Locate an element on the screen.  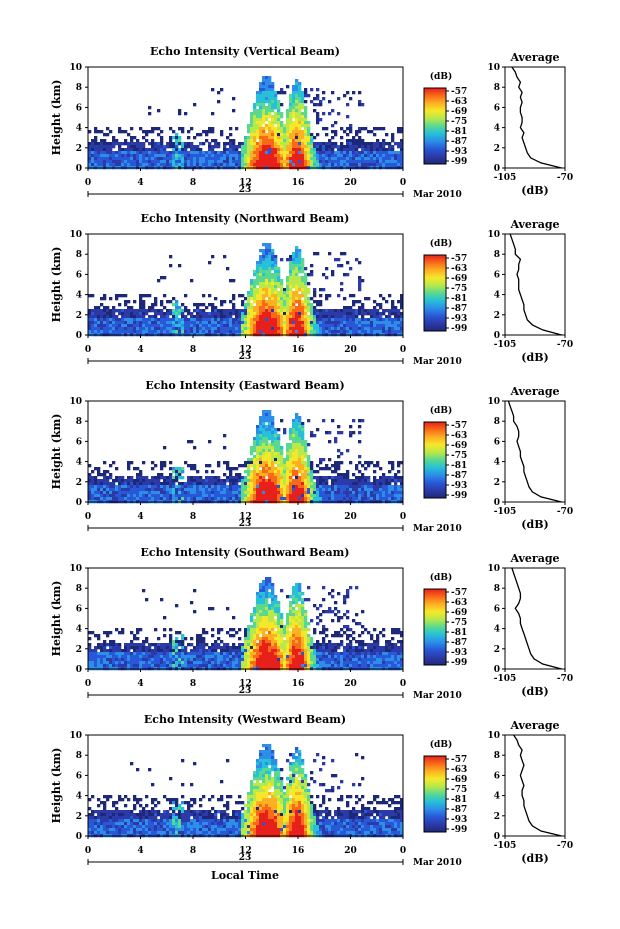
x-tick-label: 0 is located at coordinates (88, 350).